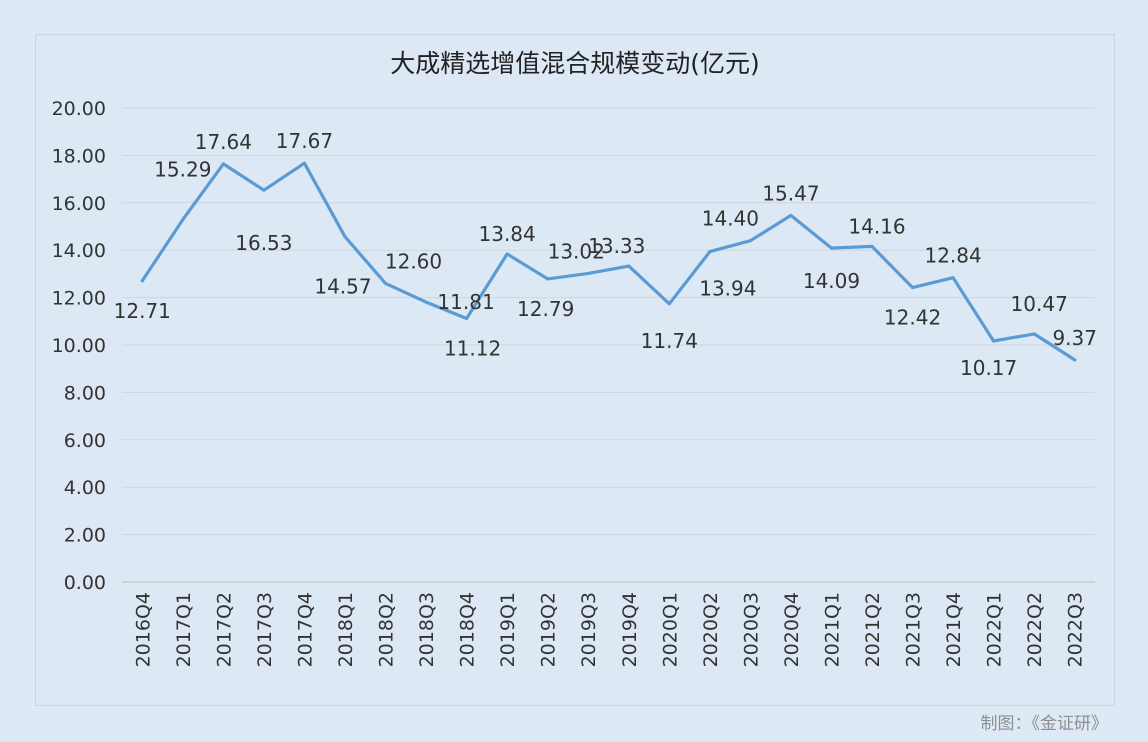 The width and height of the screenshot is (1148, 742). I want to click on y-tick-label: 18.00, so click(79, 156).